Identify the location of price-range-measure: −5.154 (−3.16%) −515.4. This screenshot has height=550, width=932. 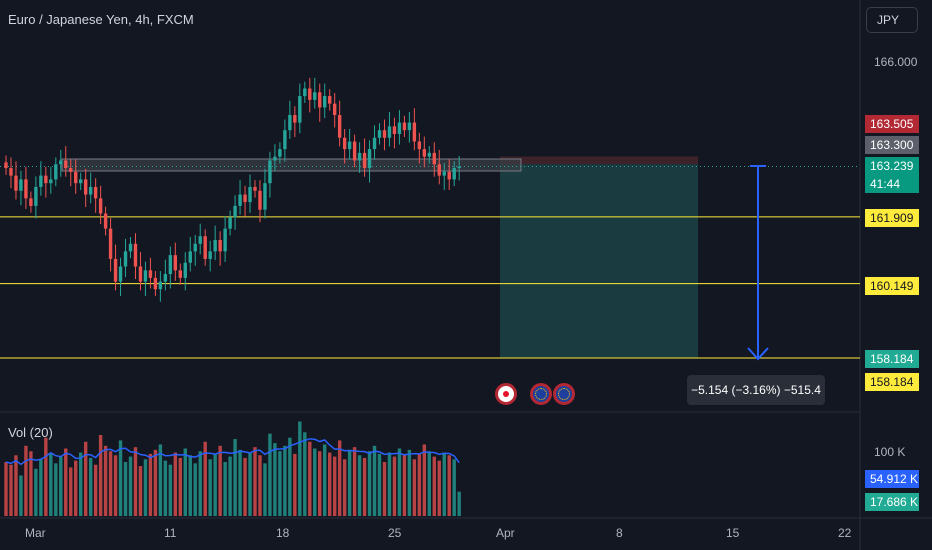
(756, 390).